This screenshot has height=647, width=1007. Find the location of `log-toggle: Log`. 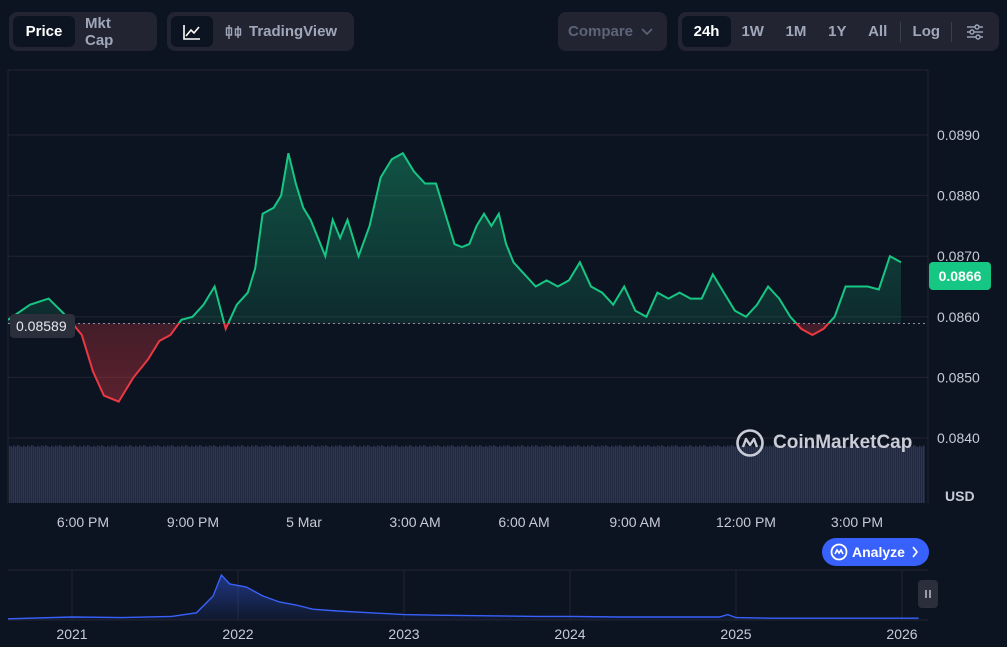

log-toggle: Log is located at coordinates (926, 31).